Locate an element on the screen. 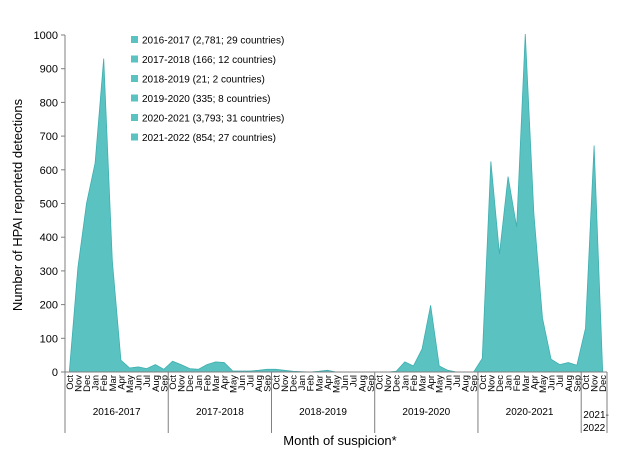 The width and height of the screenshot is (629, 466). legend-label: 2020-2021 (3,793; 31 countries) is located at coordinates (213, 119).